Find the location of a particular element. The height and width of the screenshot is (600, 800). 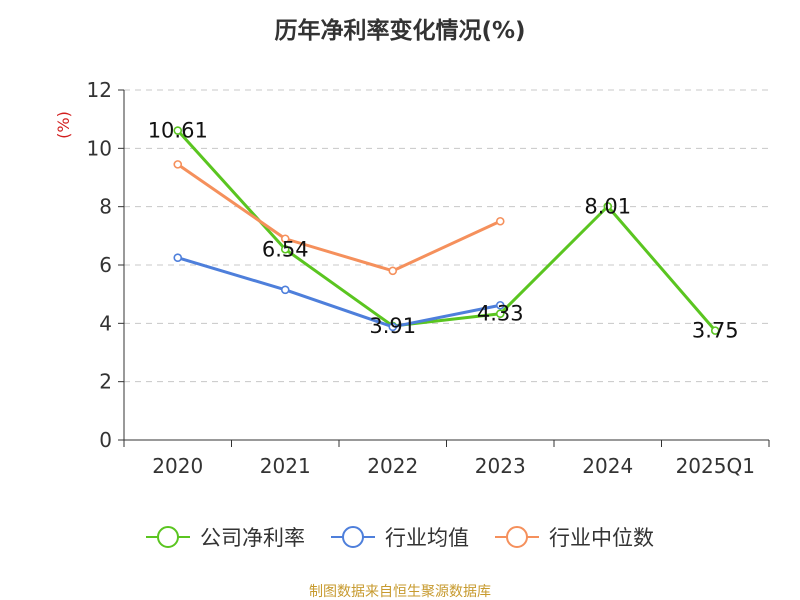

data-label: 6.54 is located at coordinates (285, 249).